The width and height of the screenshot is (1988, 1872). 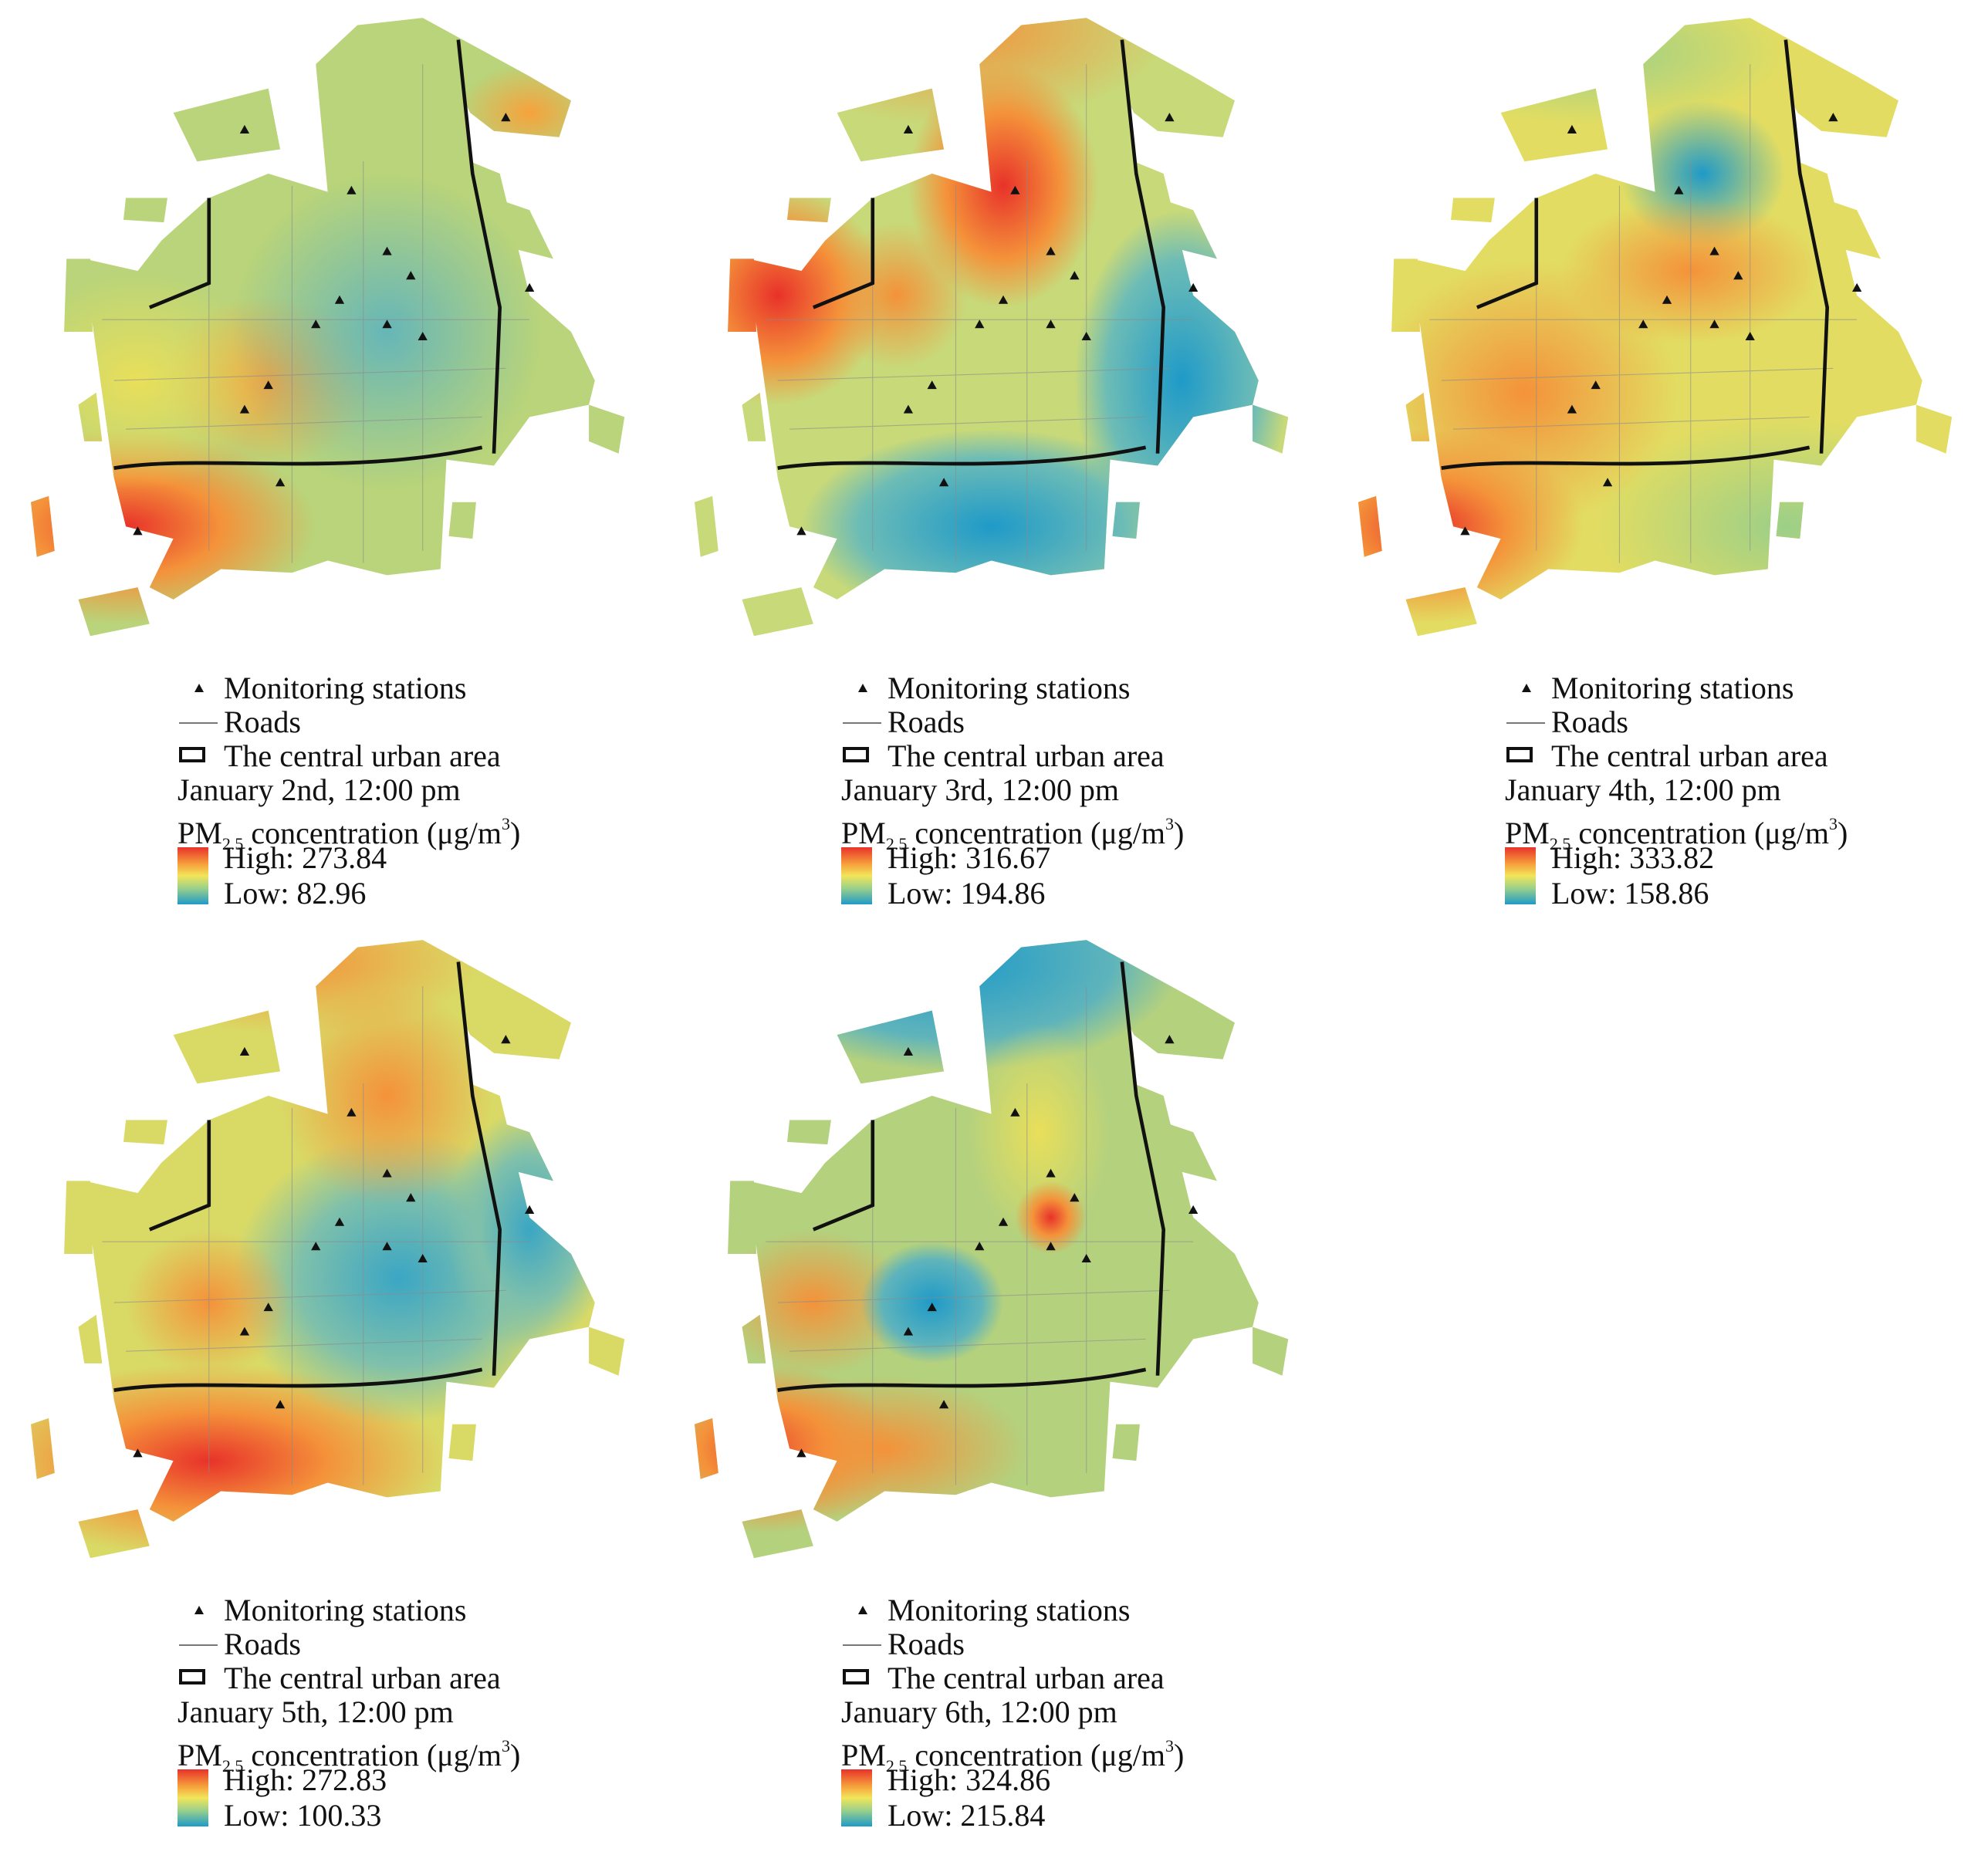 I want to click on legend-high-value: High: 273.84, so click(x=305, y=857).